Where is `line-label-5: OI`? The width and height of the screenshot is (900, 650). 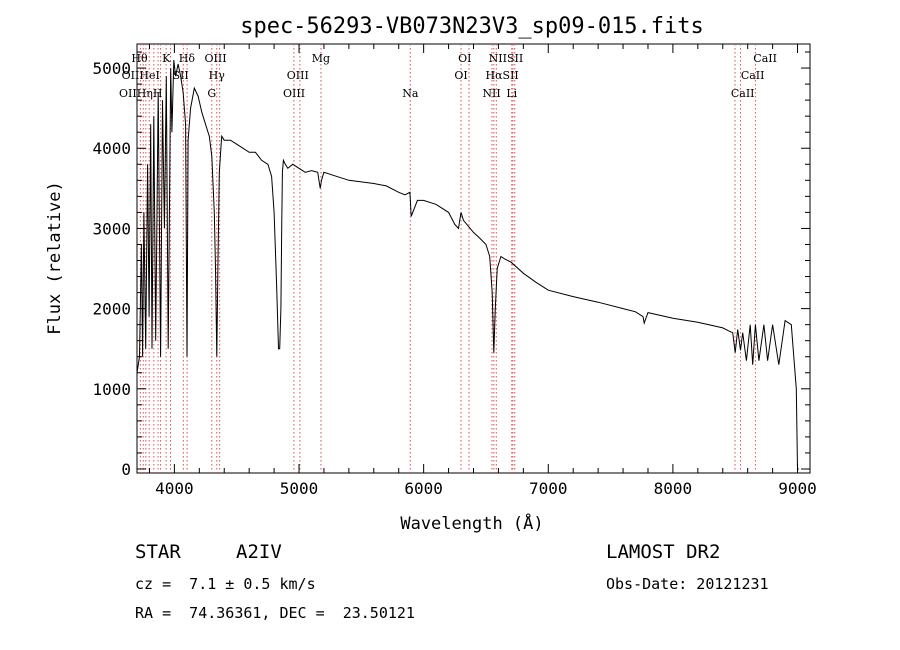
line-label-5: OI is located at coordinates (464, 58).